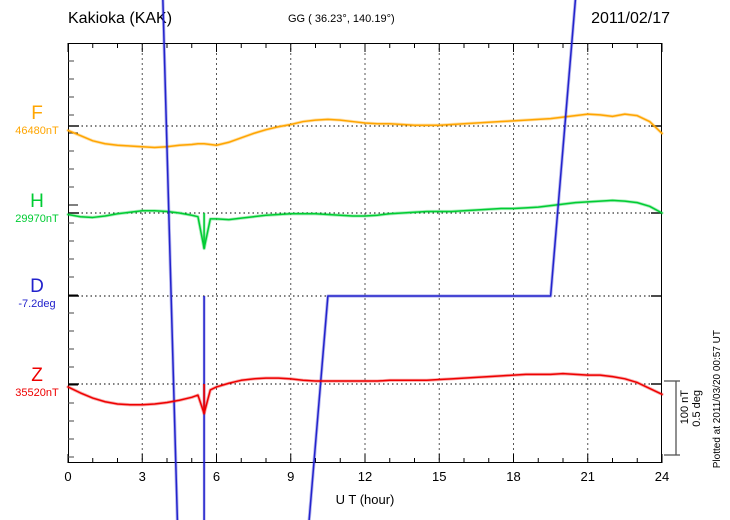  Describe the element at coordinates (37, 113) in the screenshot. I see `component-letter-F: F` at that location.